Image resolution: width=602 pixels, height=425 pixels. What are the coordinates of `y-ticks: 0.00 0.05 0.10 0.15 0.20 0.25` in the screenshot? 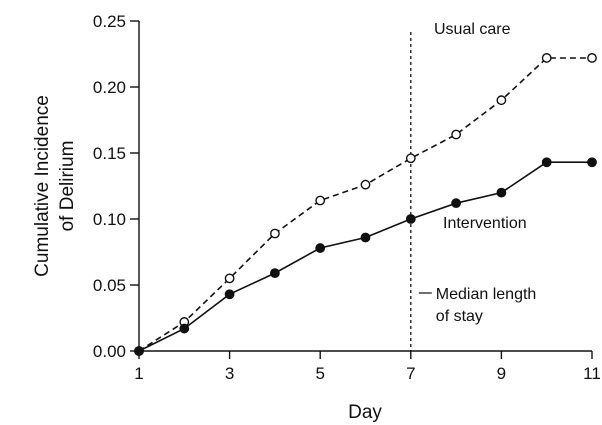 It's located at (116, 186).